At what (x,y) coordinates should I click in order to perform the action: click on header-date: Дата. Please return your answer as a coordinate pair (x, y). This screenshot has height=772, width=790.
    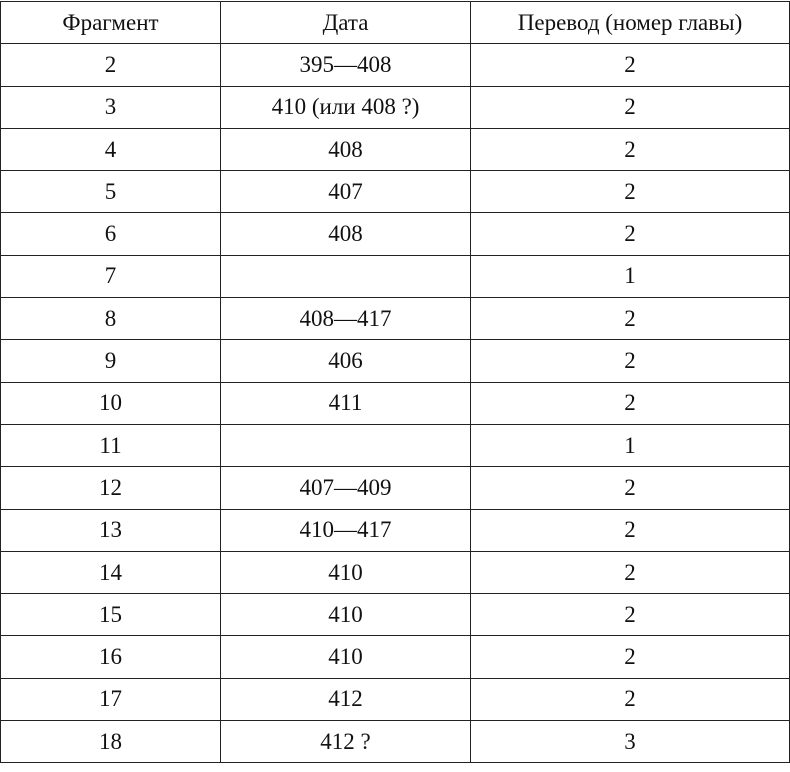
    Looking at the image, I should click on (345, 22).